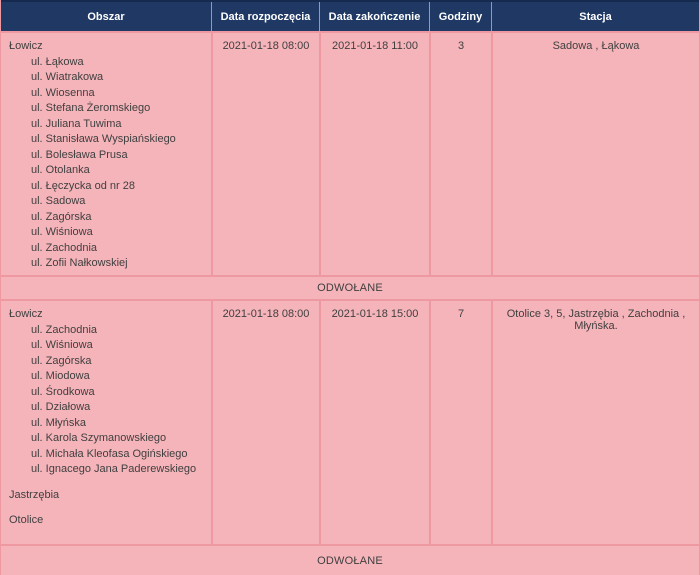  What do you see at coordinates (460, 154) in the screenshot?
I see `hours-cell: 3` at bounding box center [460, 154].